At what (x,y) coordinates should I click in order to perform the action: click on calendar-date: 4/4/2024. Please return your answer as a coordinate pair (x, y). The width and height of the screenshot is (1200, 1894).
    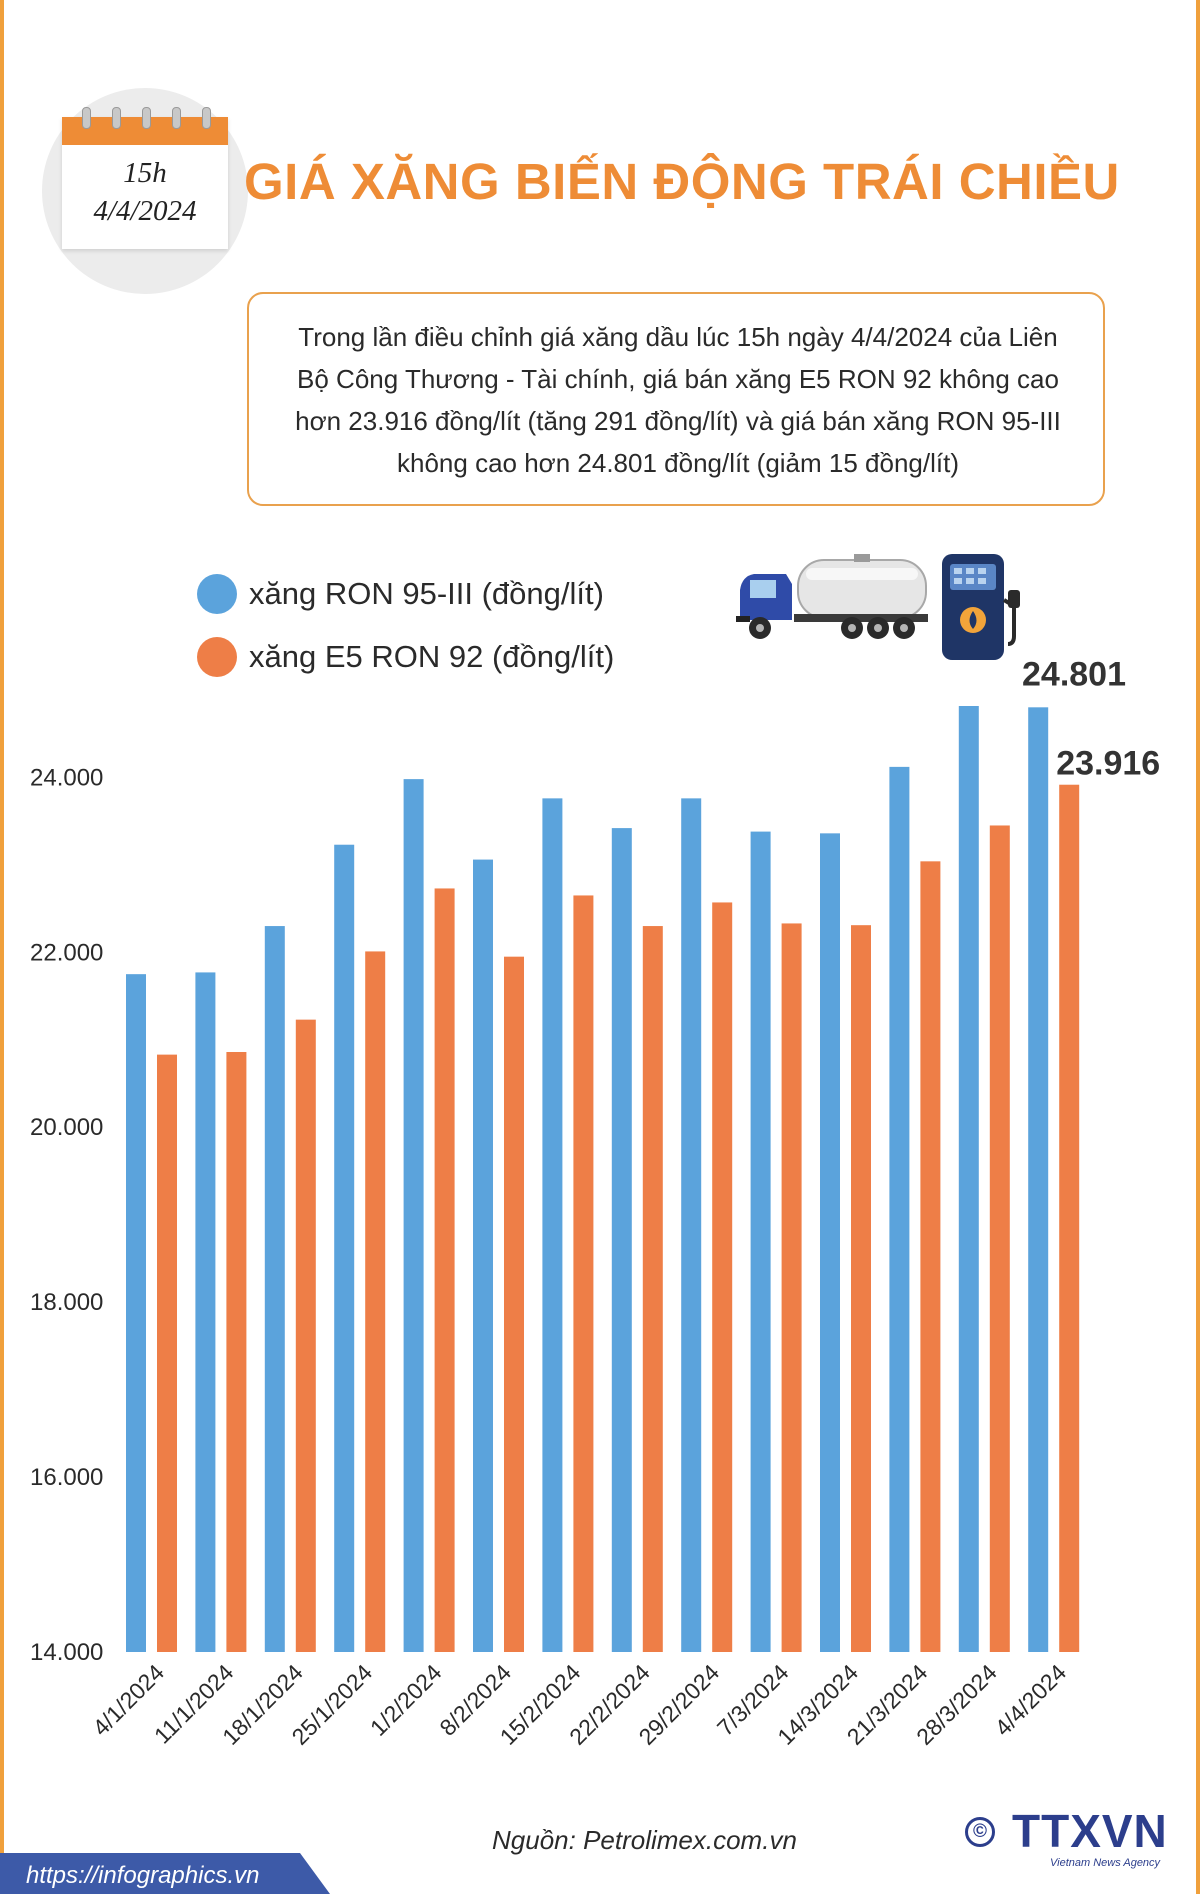
    Looking at the image, I should click on (145, 211).